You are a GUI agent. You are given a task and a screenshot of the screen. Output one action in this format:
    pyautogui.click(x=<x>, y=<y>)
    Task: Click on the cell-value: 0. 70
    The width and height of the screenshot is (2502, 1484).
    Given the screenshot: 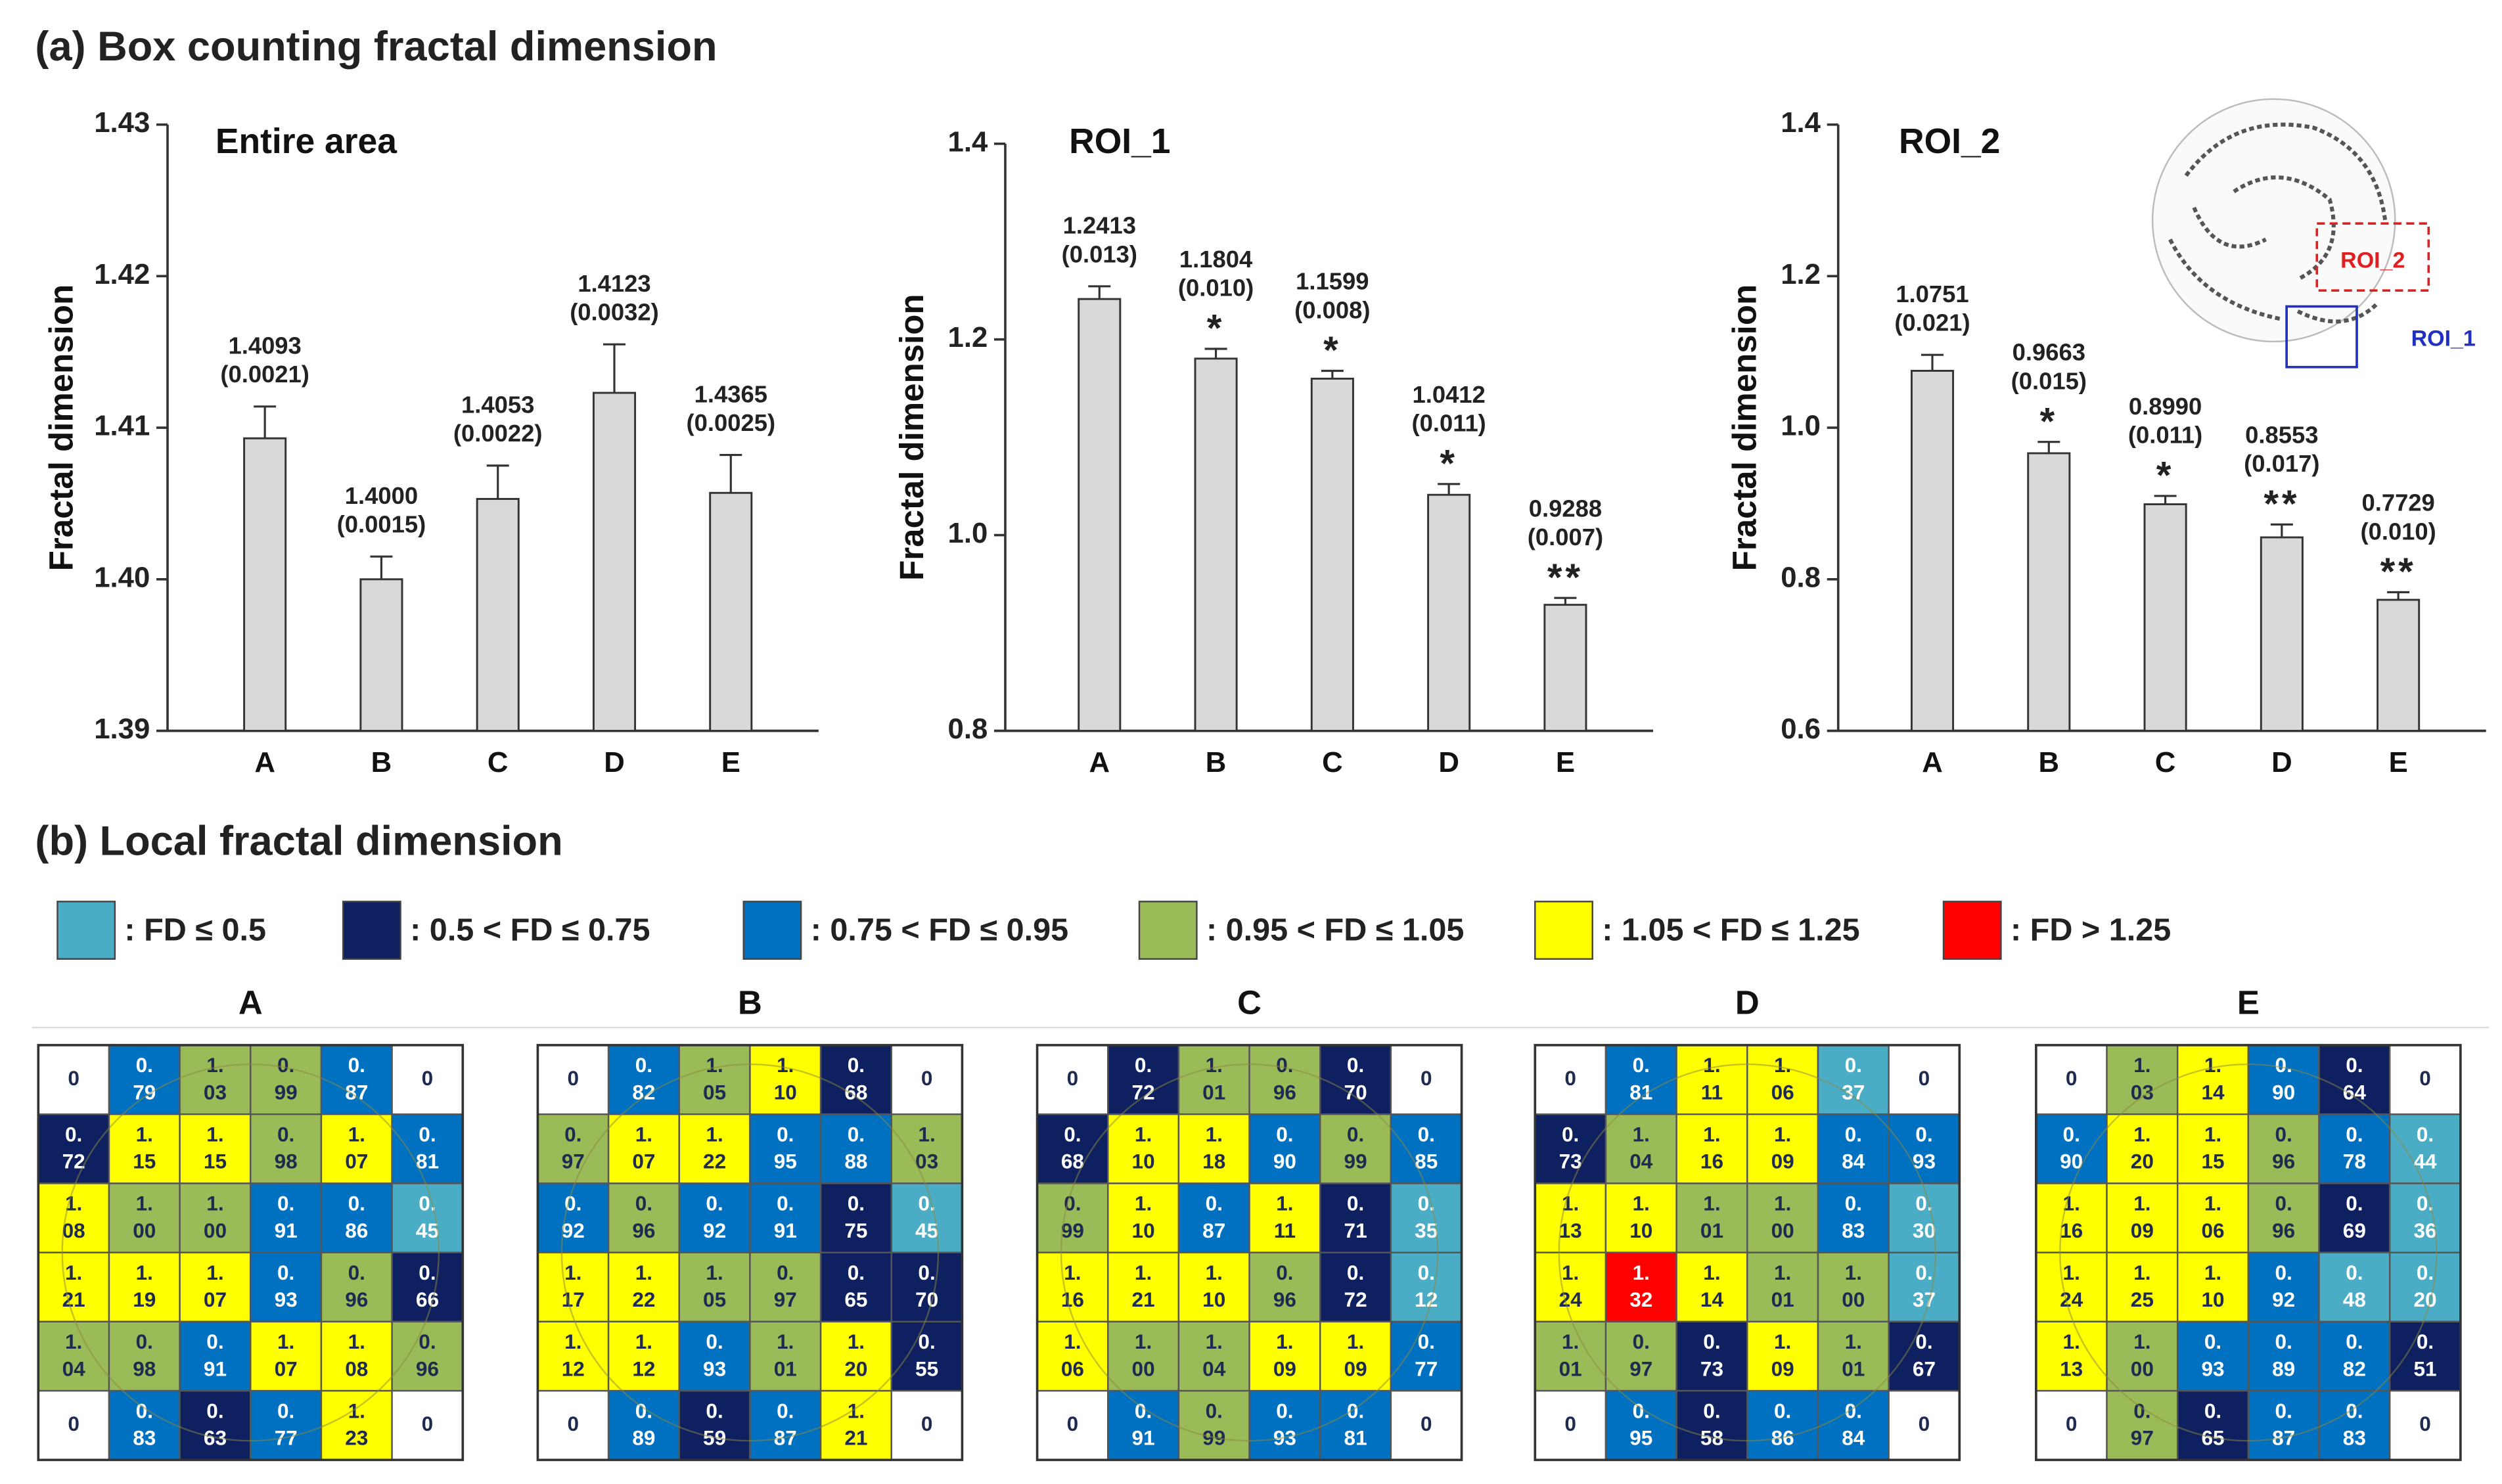 What is the action you would take?
    pyautogui.click(x=926, y=1286)
    